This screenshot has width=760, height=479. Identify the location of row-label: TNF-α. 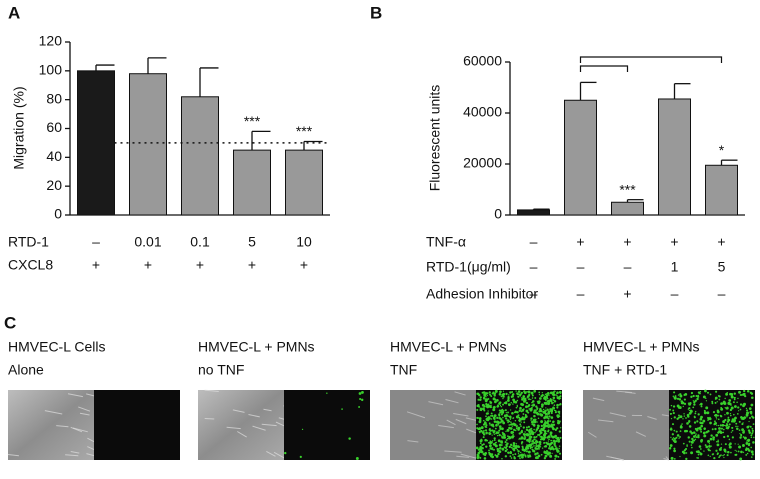
(446, 242).